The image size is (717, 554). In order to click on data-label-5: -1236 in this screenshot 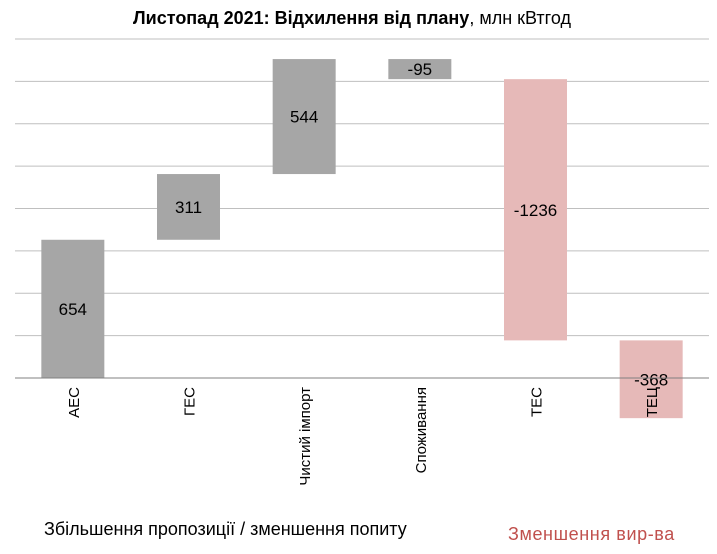, I will do `click(535, 210)`.